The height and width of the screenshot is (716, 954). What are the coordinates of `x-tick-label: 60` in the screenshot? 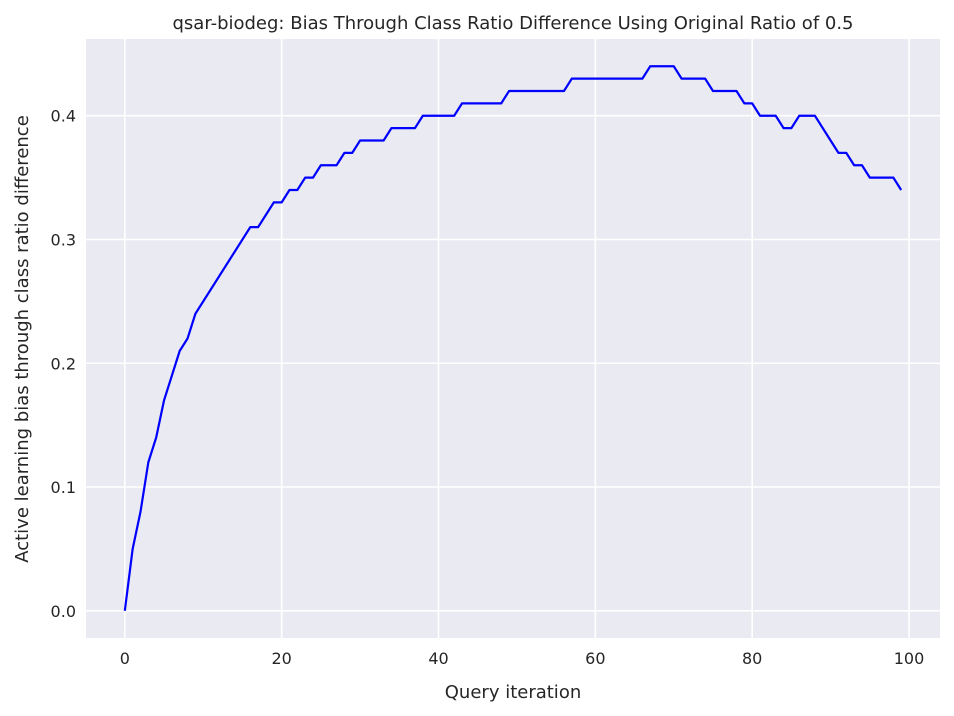 It's located at (595, 658).